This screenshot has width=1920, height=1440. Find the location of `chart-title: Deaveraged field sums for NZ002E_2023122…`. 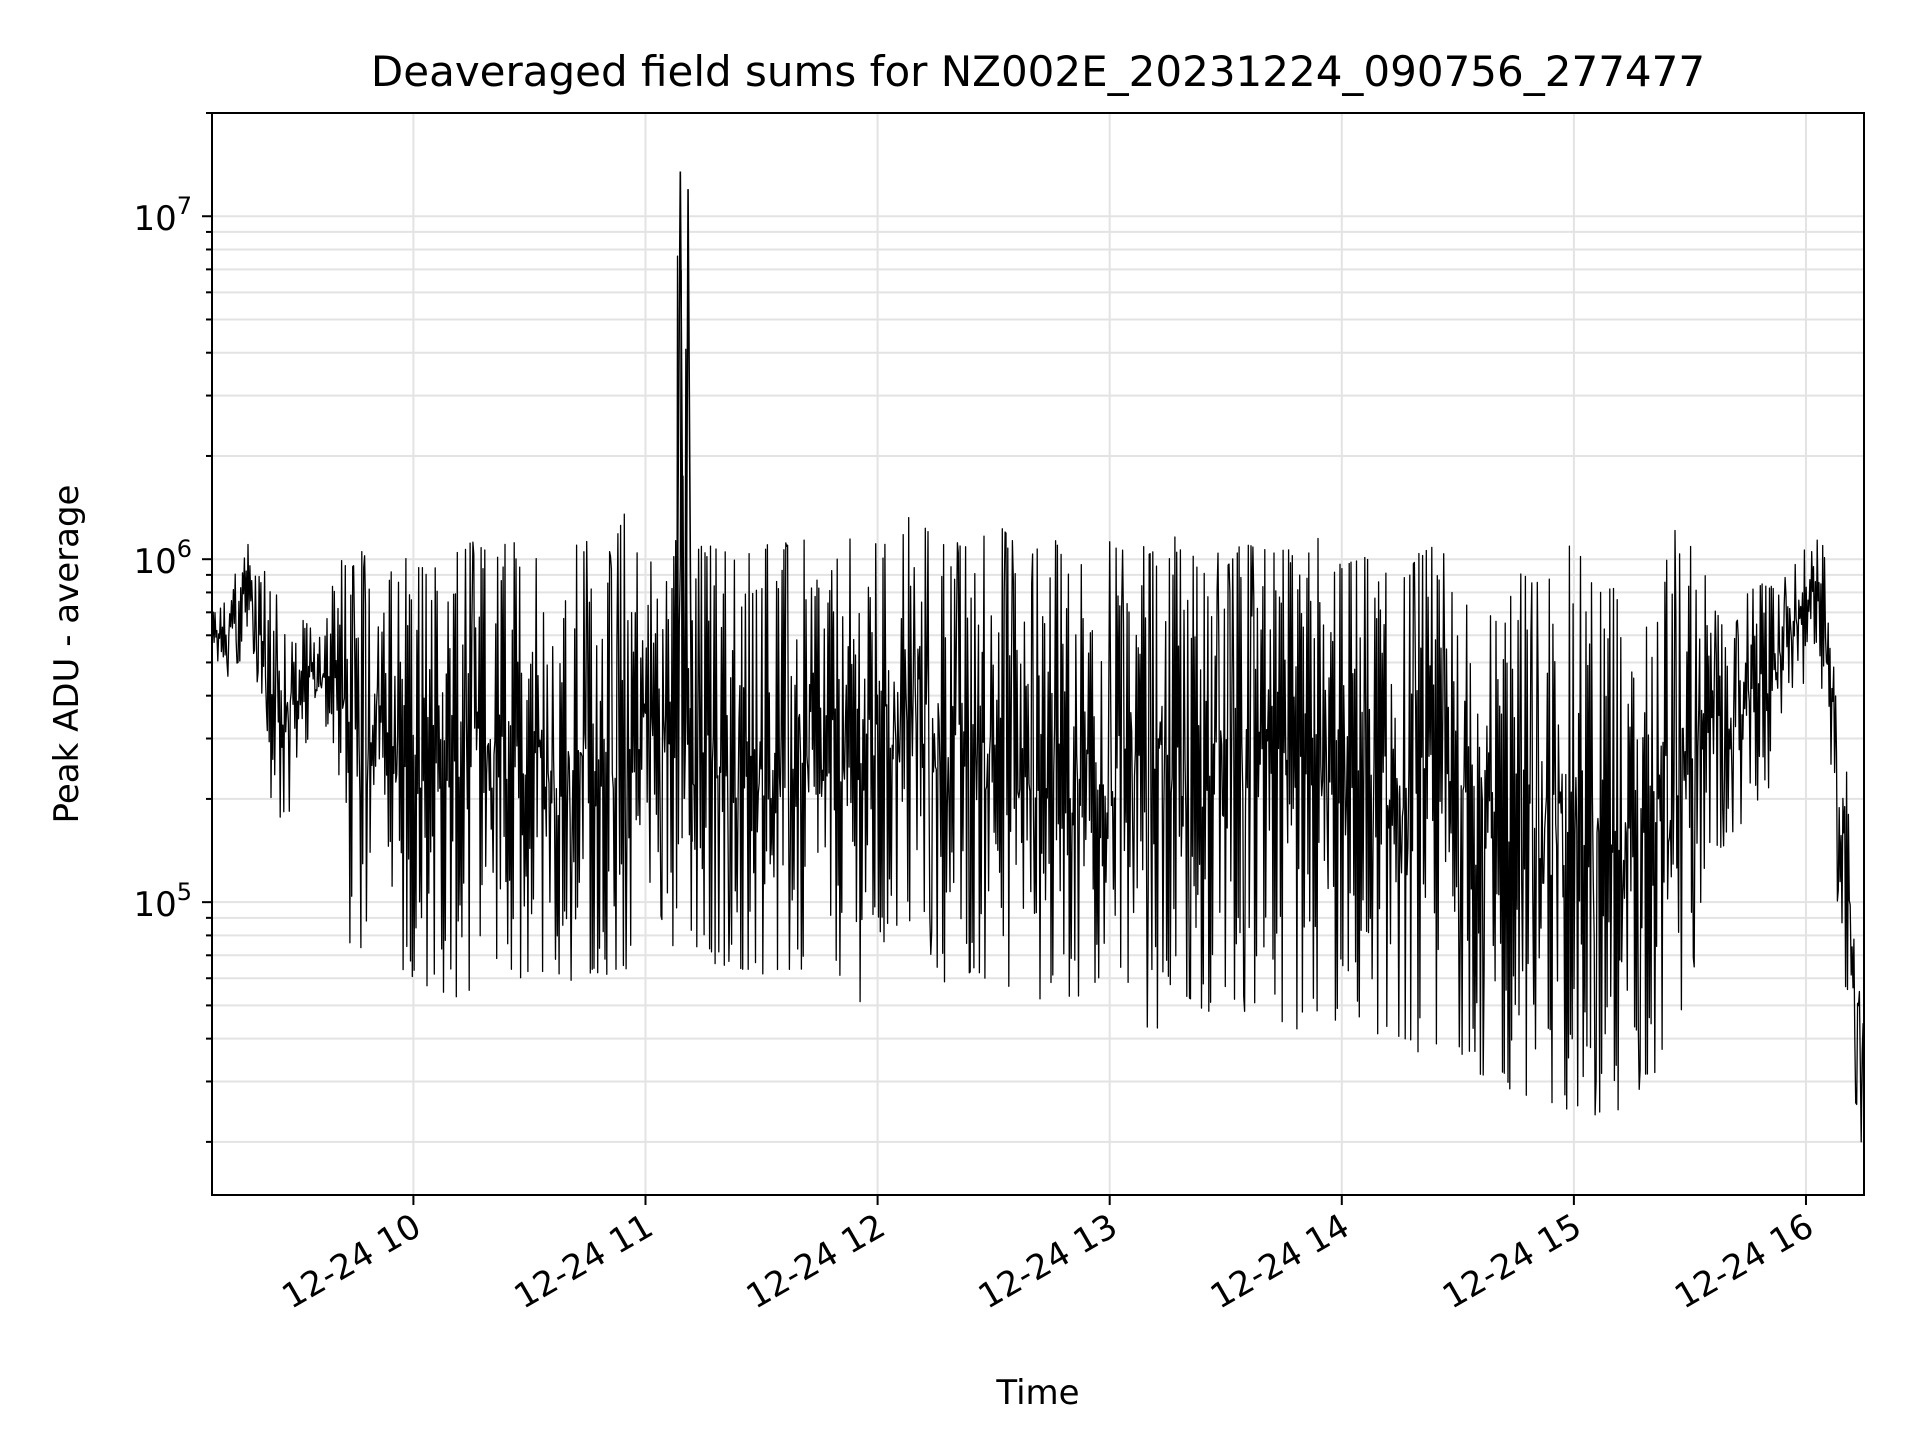

chart-title: Deaveraged field sums for NZ002E_2023122… is located at coordinates (1038, 71).